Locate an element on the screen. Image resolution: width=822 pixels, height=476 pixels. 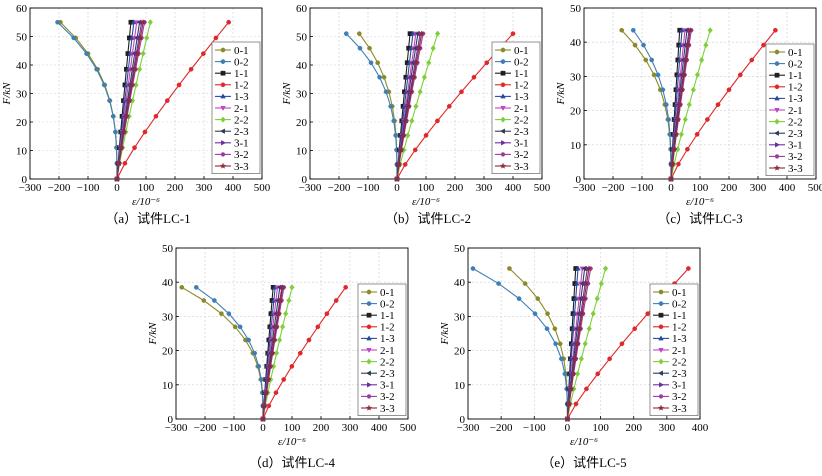
x-tick-label: 400 is located at coordinates (513, 188).